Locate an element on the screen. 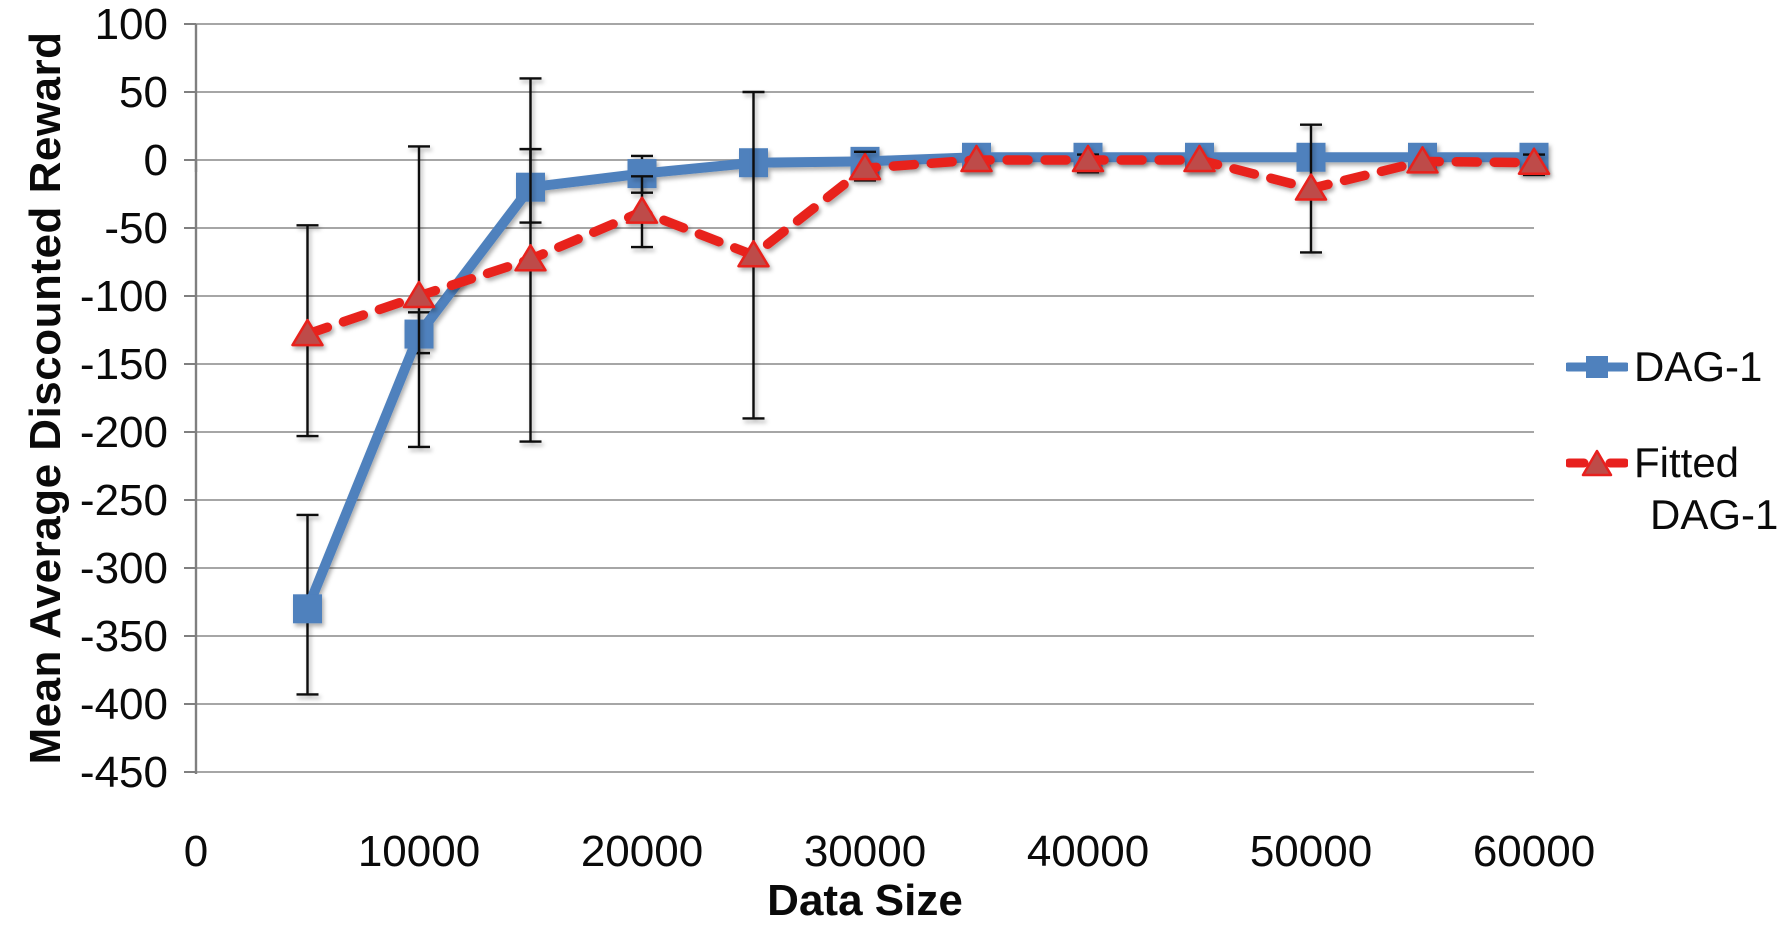 The width and height of the screenshot is (1787, 929). x-tick-label: 0 is located at coordinates (196, 851).